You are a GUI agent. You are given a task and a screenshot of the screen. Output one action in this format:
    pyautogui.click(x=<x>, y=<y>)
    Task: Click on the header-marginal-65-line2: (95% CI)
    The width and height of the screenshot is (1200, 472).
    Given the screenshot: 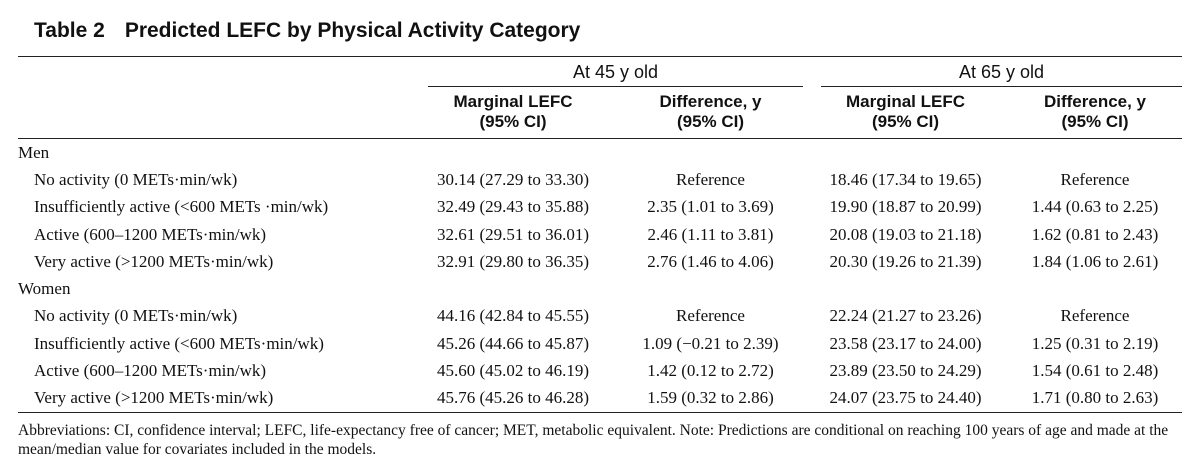 What is the action you would take?
    pyautogui.click(x=905, y=121)
    